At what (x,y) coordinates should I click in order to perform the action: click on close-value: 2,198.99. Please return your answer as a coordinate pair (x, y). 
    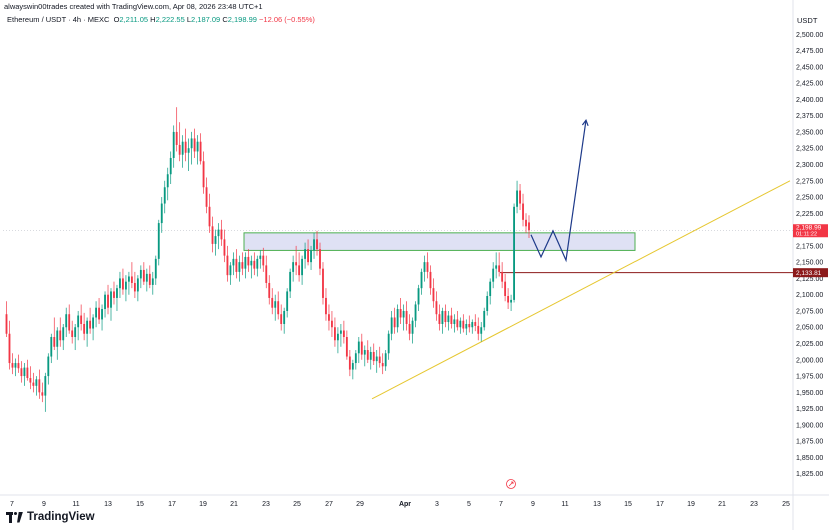
    Looking at the image, I should click on (242, 19).